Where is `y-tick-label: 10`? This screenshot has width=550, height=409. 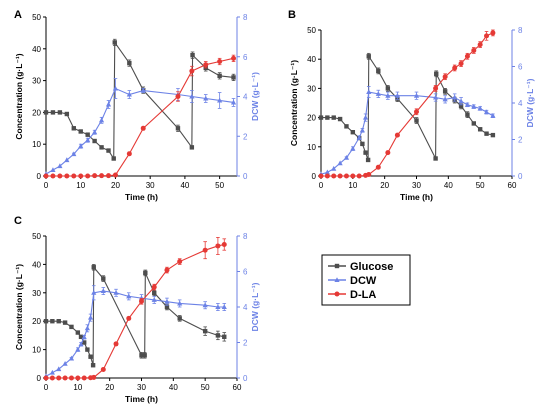 y-tick-label: 10 is located at coordinates (311, 147).